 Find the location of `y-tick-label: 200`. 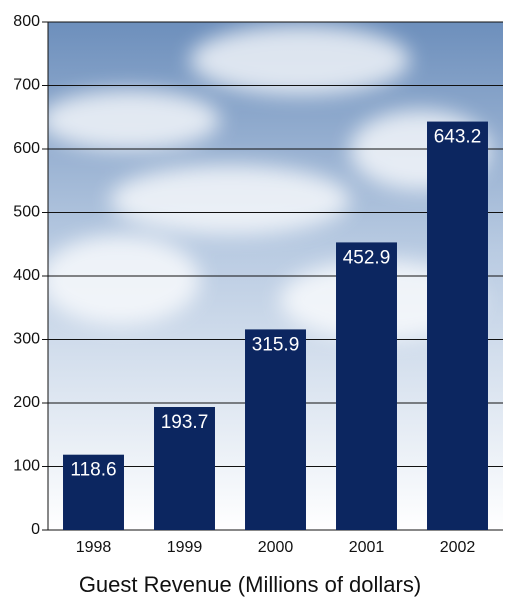

y-tick-label: 200 is located at coordinates (26, 402).